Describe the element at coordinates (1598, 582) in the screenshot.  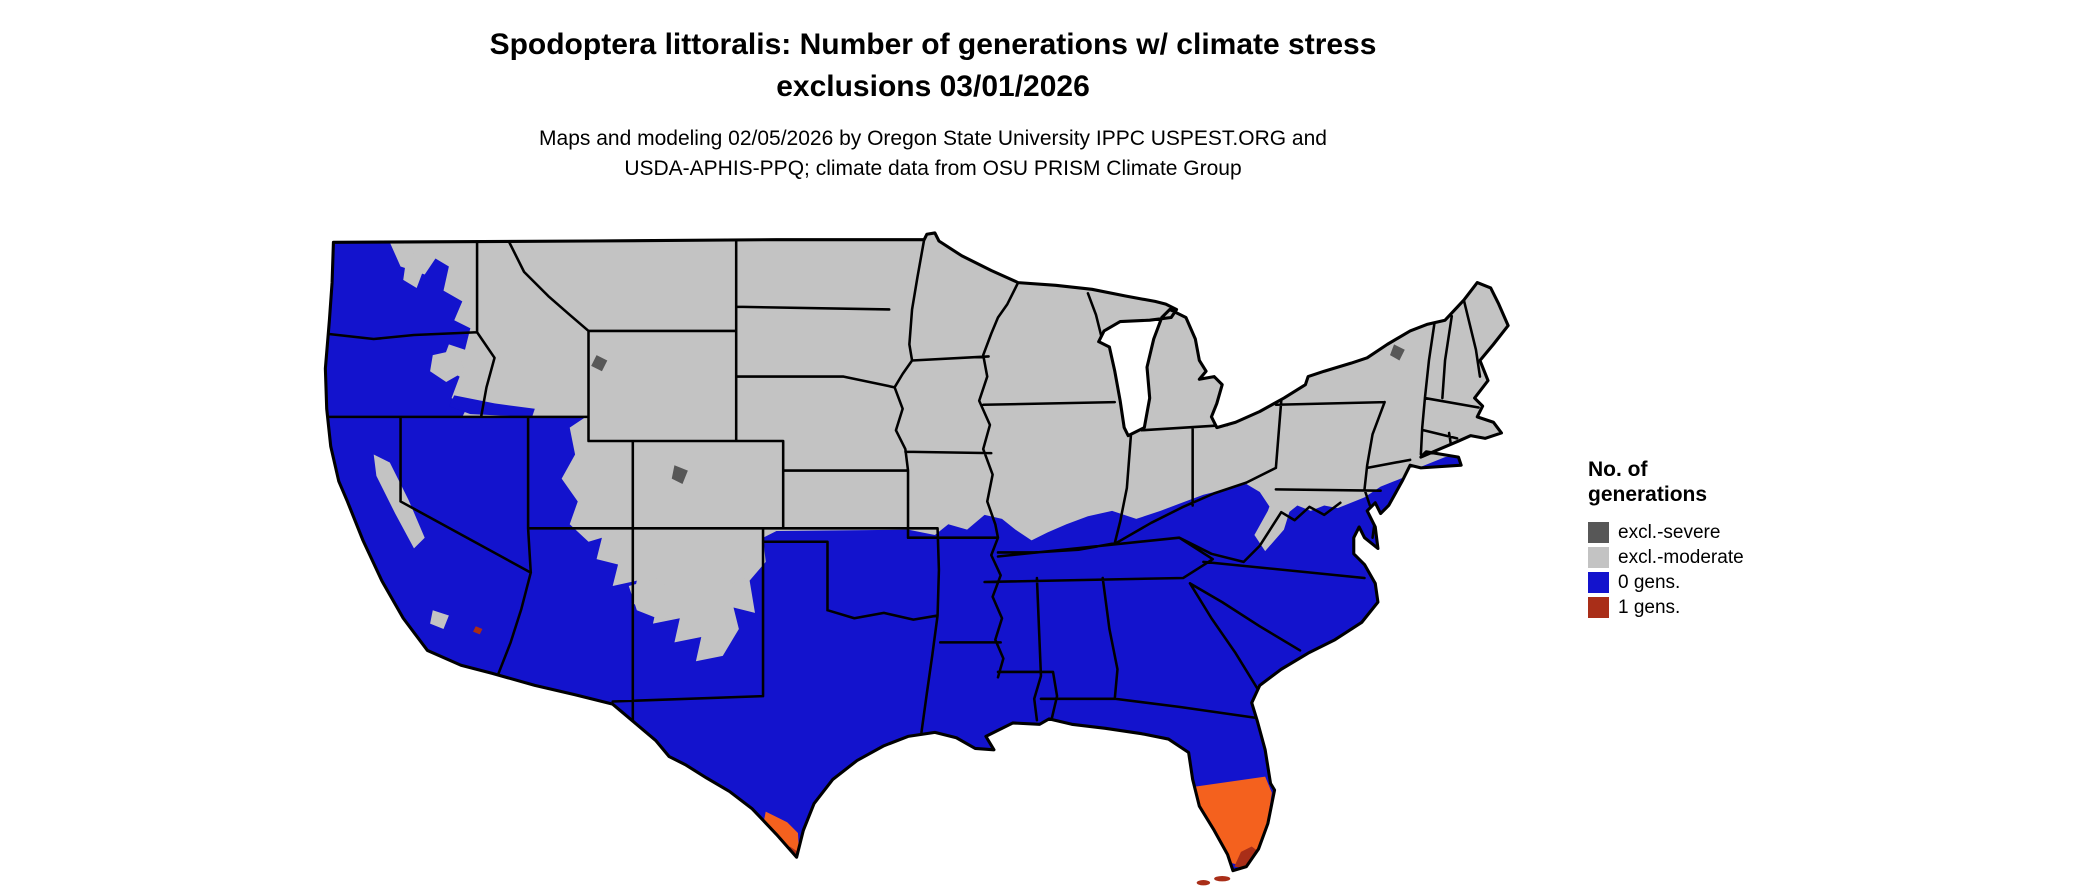
I see `legend-swatch-0-gens` at that location.